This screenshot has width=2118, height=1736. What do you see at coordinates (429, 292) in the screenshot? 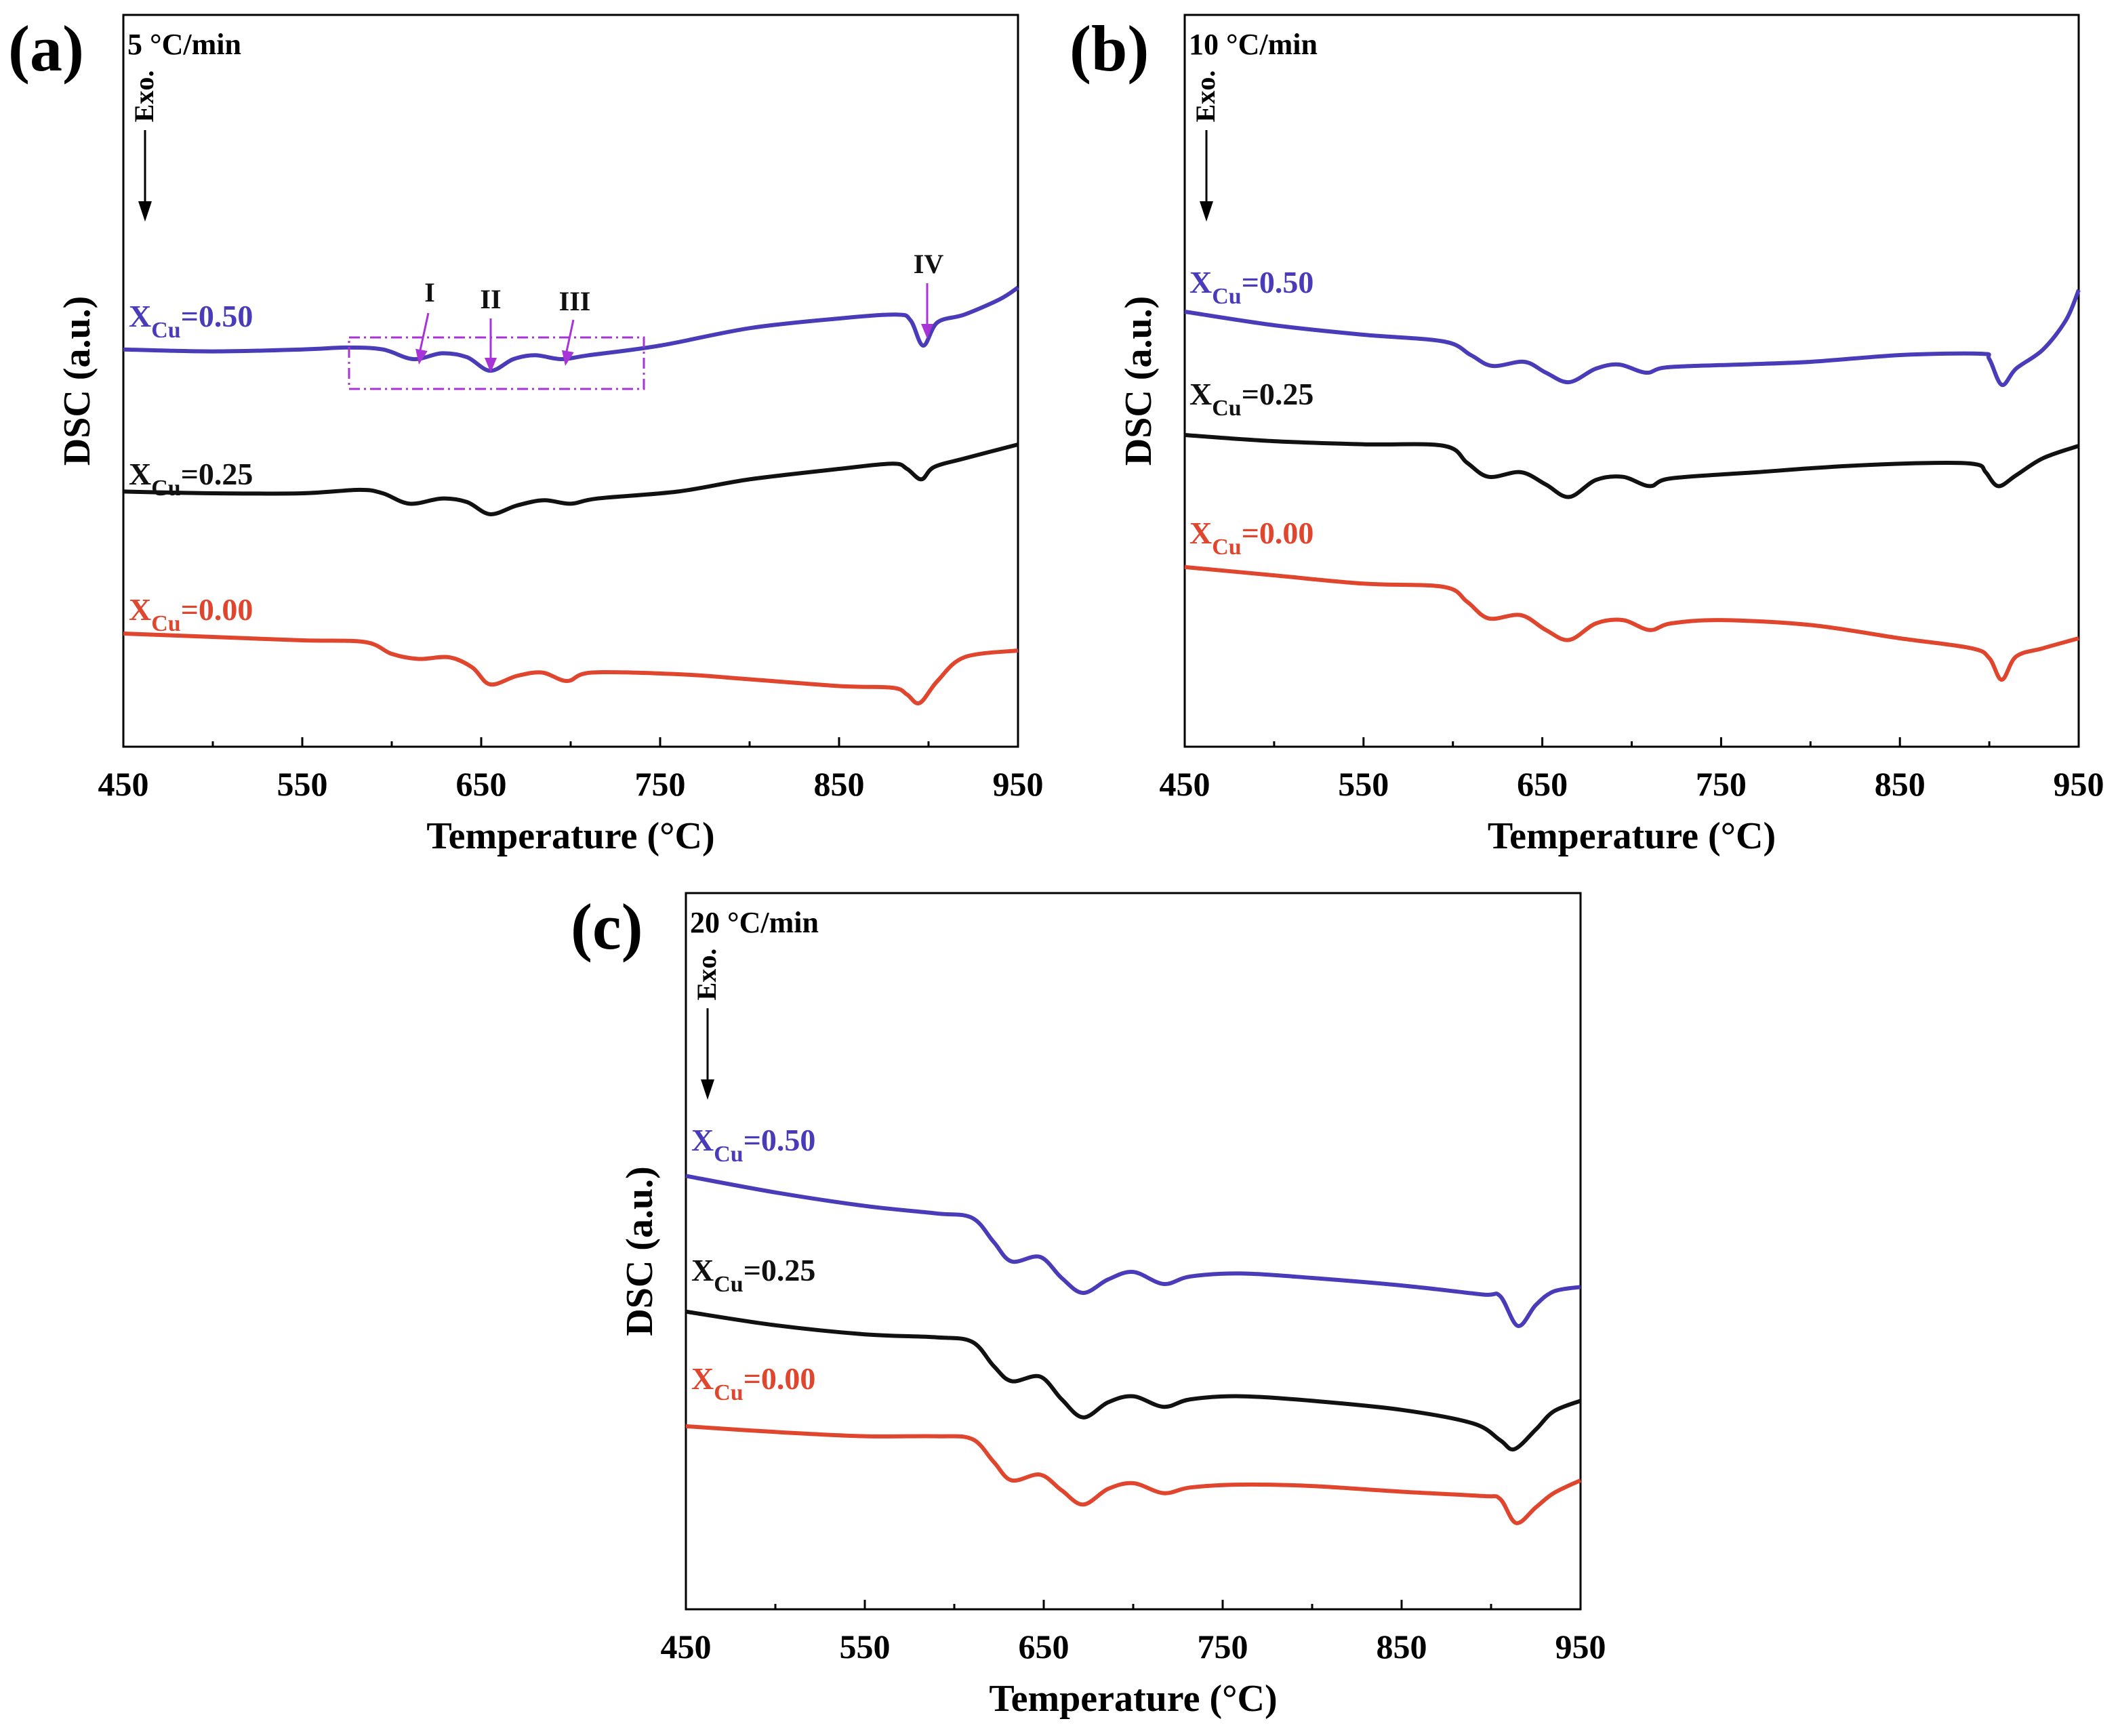
I see `peak-annotation: I` at bounding box center [429, 292].